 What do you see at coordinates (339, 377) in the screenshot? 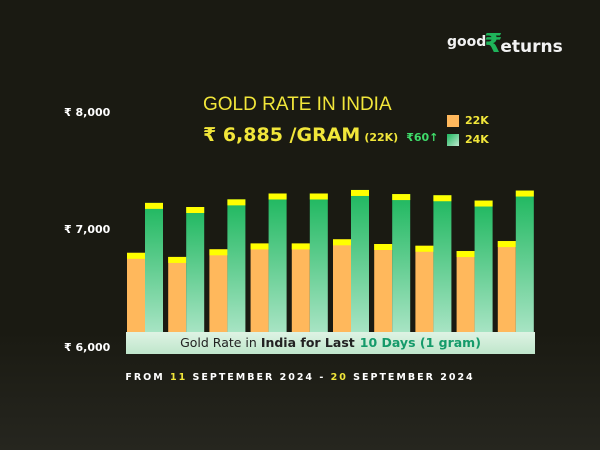
I see `end-day: 20` at bounding box center [339, 377].